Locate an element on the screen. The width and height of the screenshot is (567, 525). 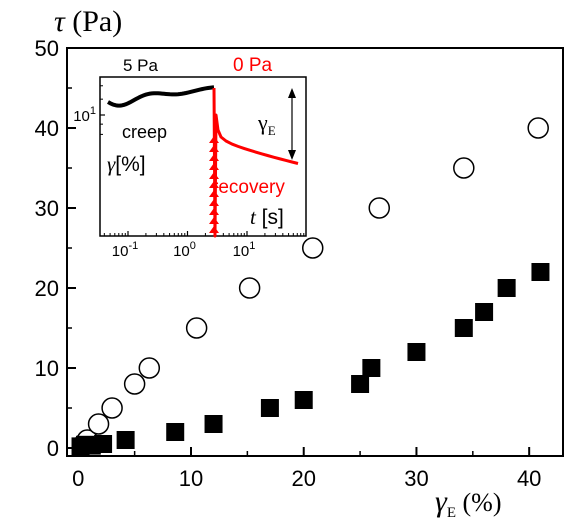
inset-arrow-head-down is located at coordinates (292, 155).